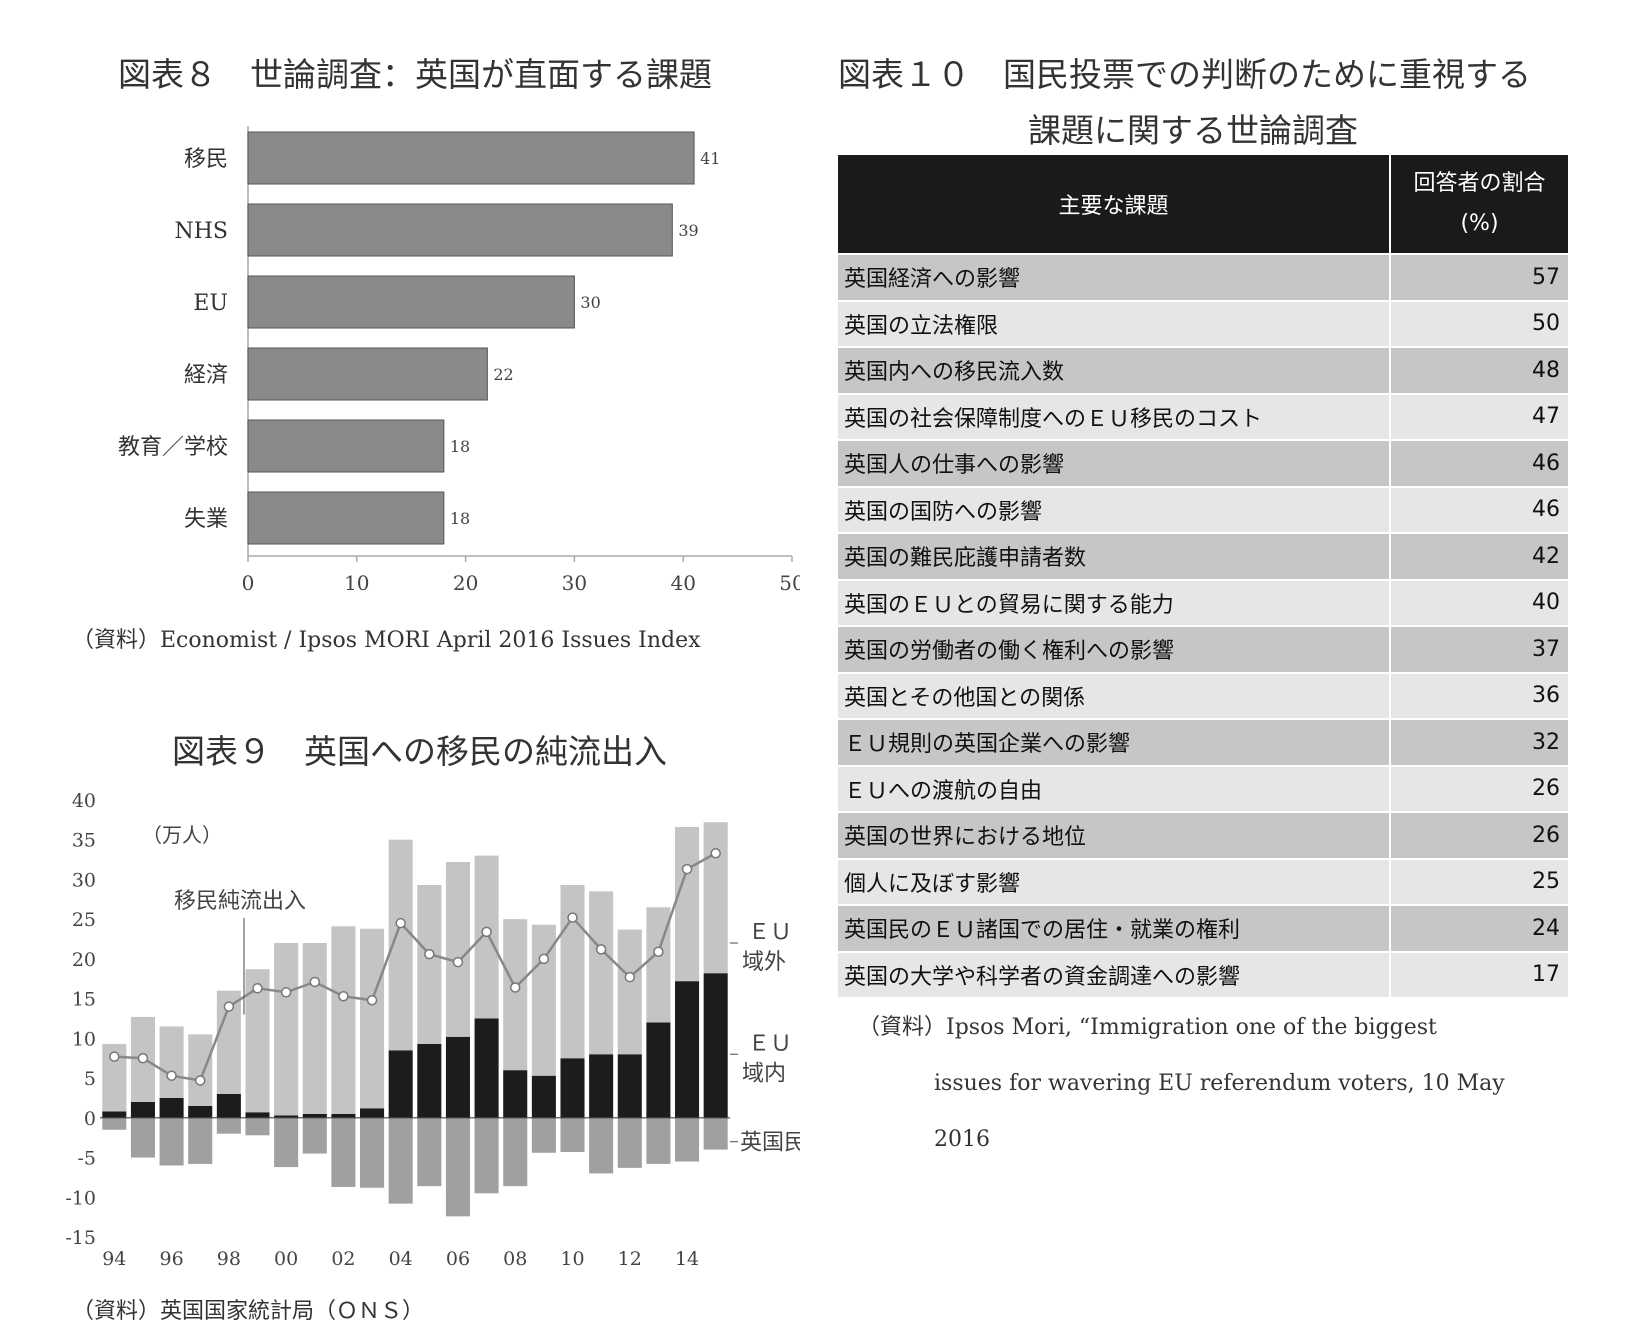 This screenshot has width=1637, height=1340. I want to click on category-label: 経済, so click(206, 375).